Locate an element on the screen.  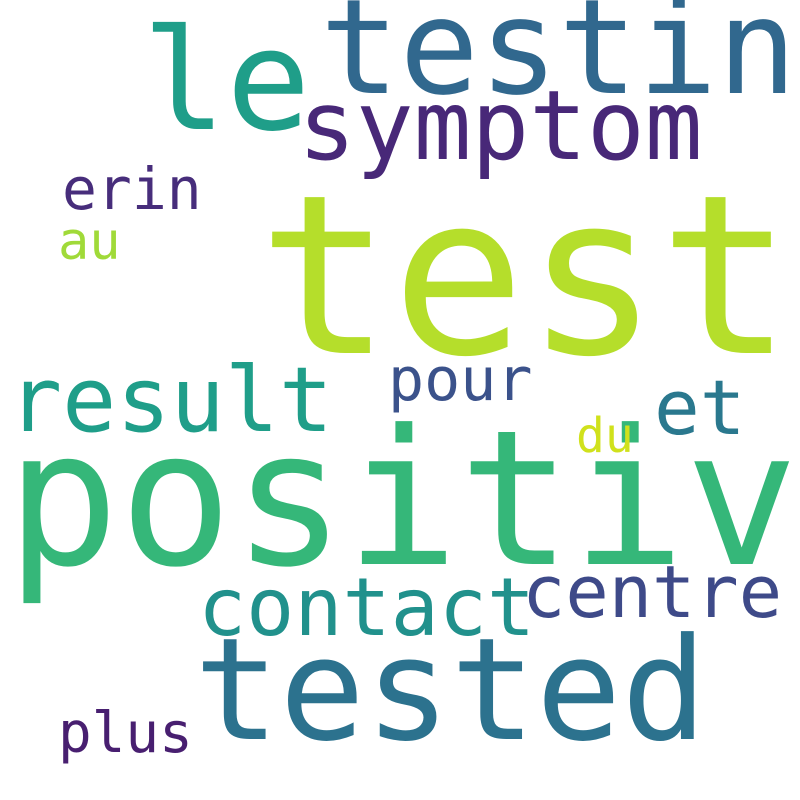
word-symptom: symptom is located at coordinates (500, 126).